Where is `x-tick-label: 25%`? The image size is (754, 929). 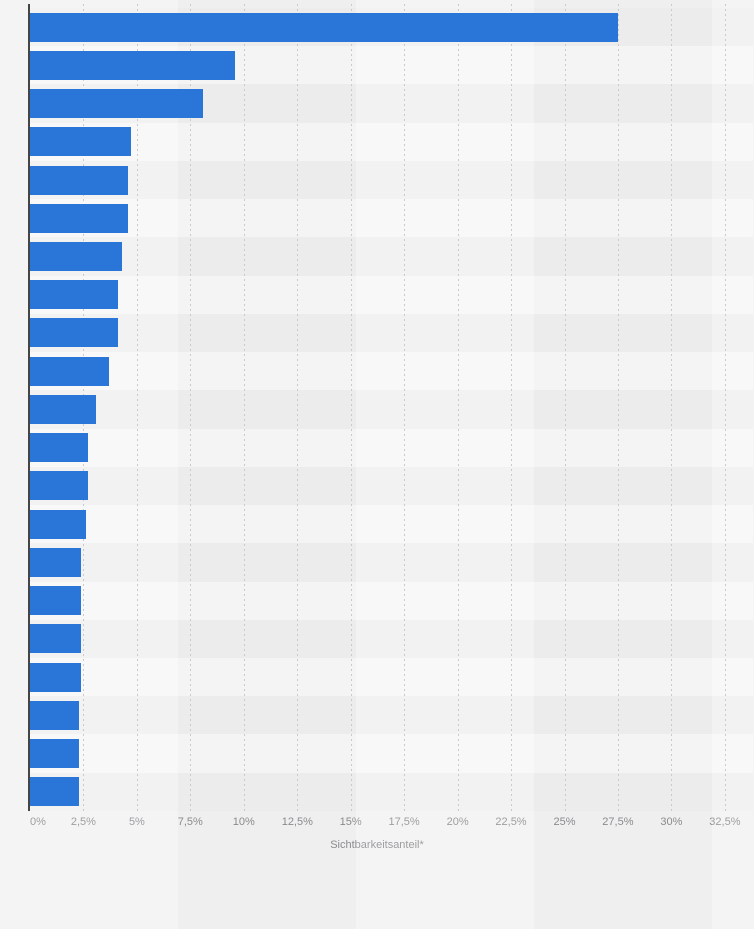 x-tick-label: 25% is located at coordinates (564, 822).